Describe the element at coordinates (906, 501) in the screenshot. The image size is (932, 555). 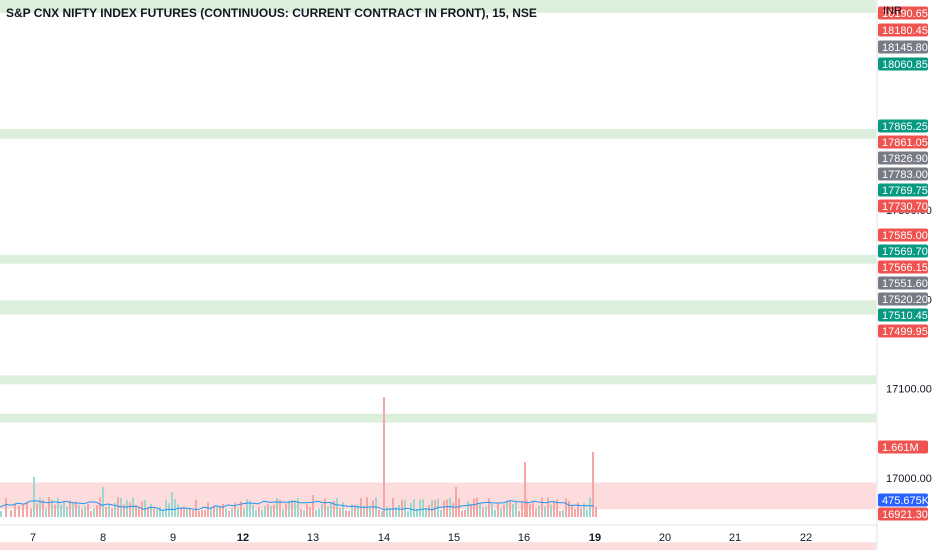
I see `price-label-text: 475.675K` at that location.